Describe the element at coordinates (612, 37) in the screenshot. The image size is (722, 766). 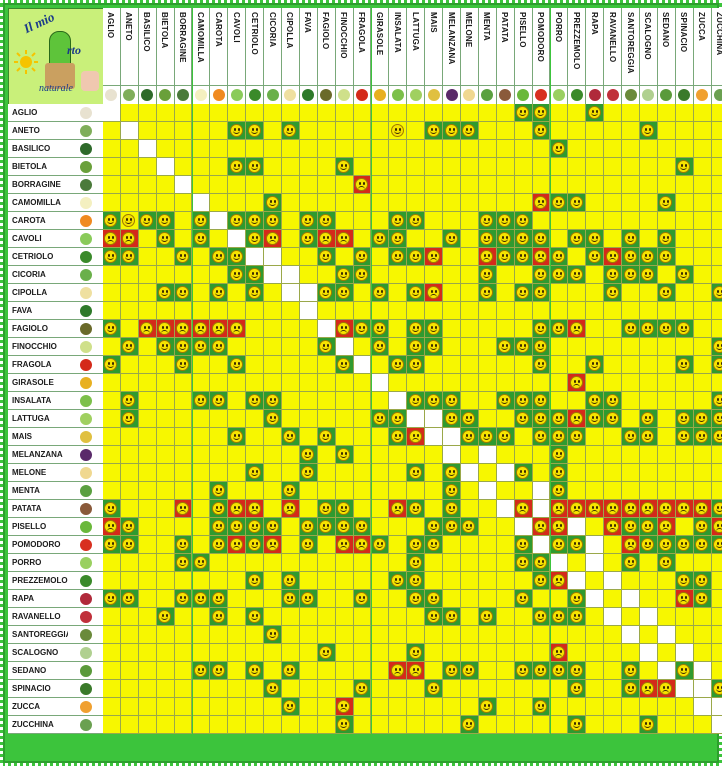
I see `column-label: RAVANELLO` at that location.